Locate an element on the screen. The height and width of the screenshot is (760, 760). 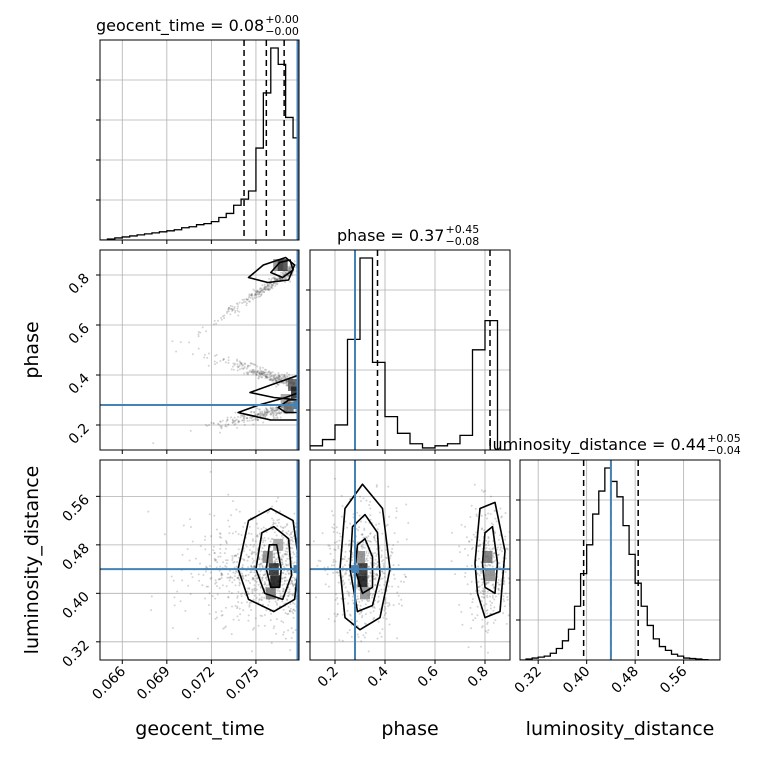
density-cell is located at coordinates (490, 575).